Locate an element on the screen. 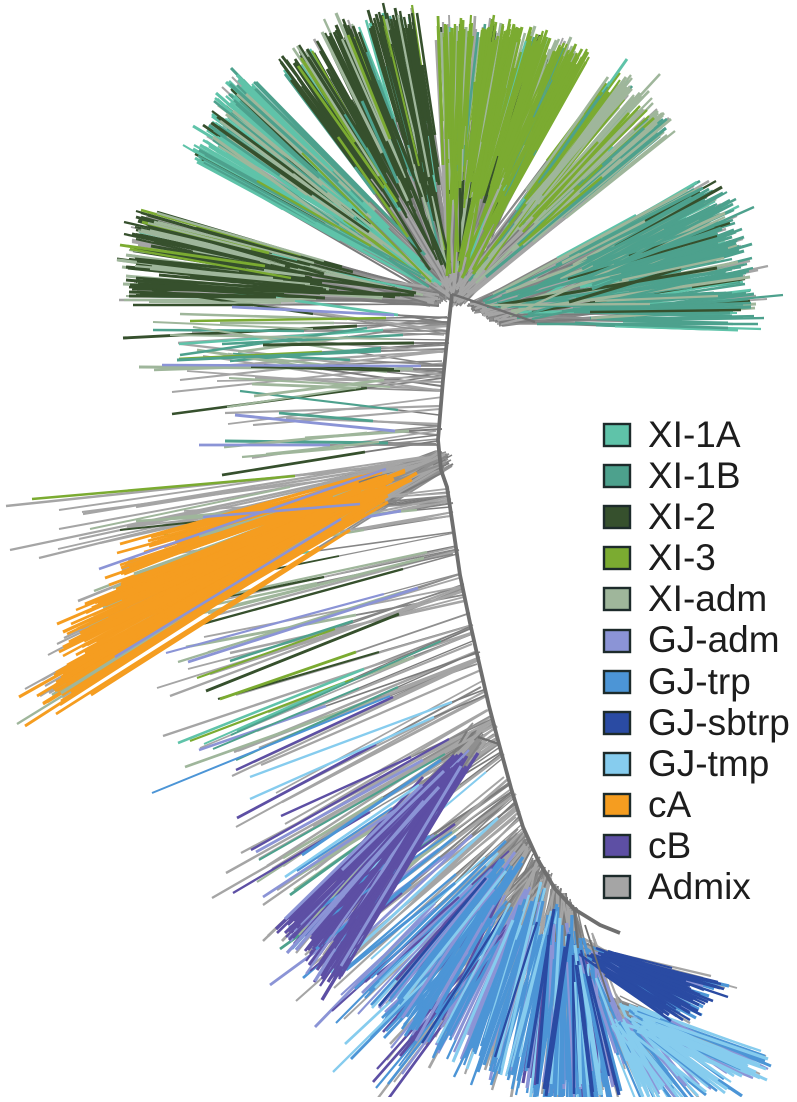 The width and height of the screenshot is (797, 1102). svg-text: GJ-adm is located at coordinates (714, 639).